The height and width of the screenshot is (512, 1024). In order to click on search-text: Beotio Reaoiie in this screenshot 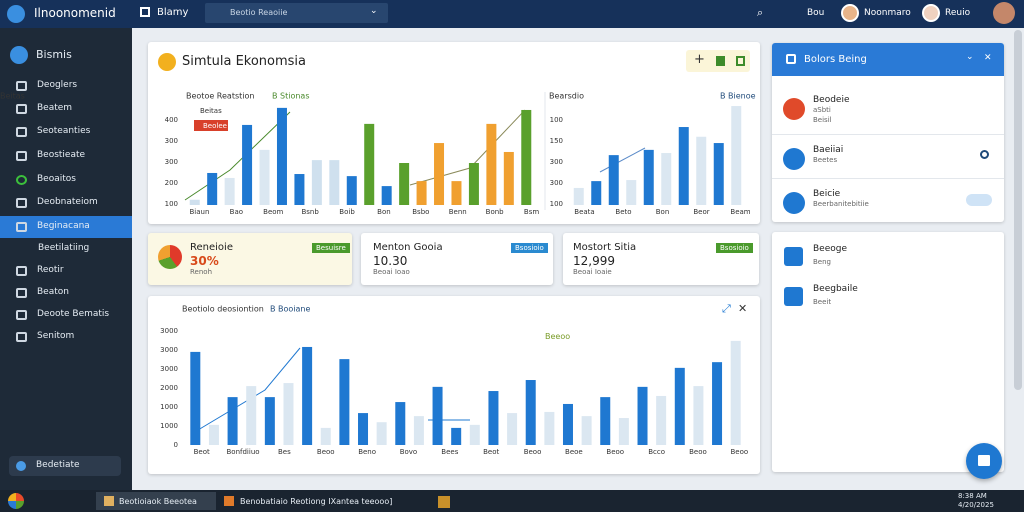, I will do `click(259, 12)`.